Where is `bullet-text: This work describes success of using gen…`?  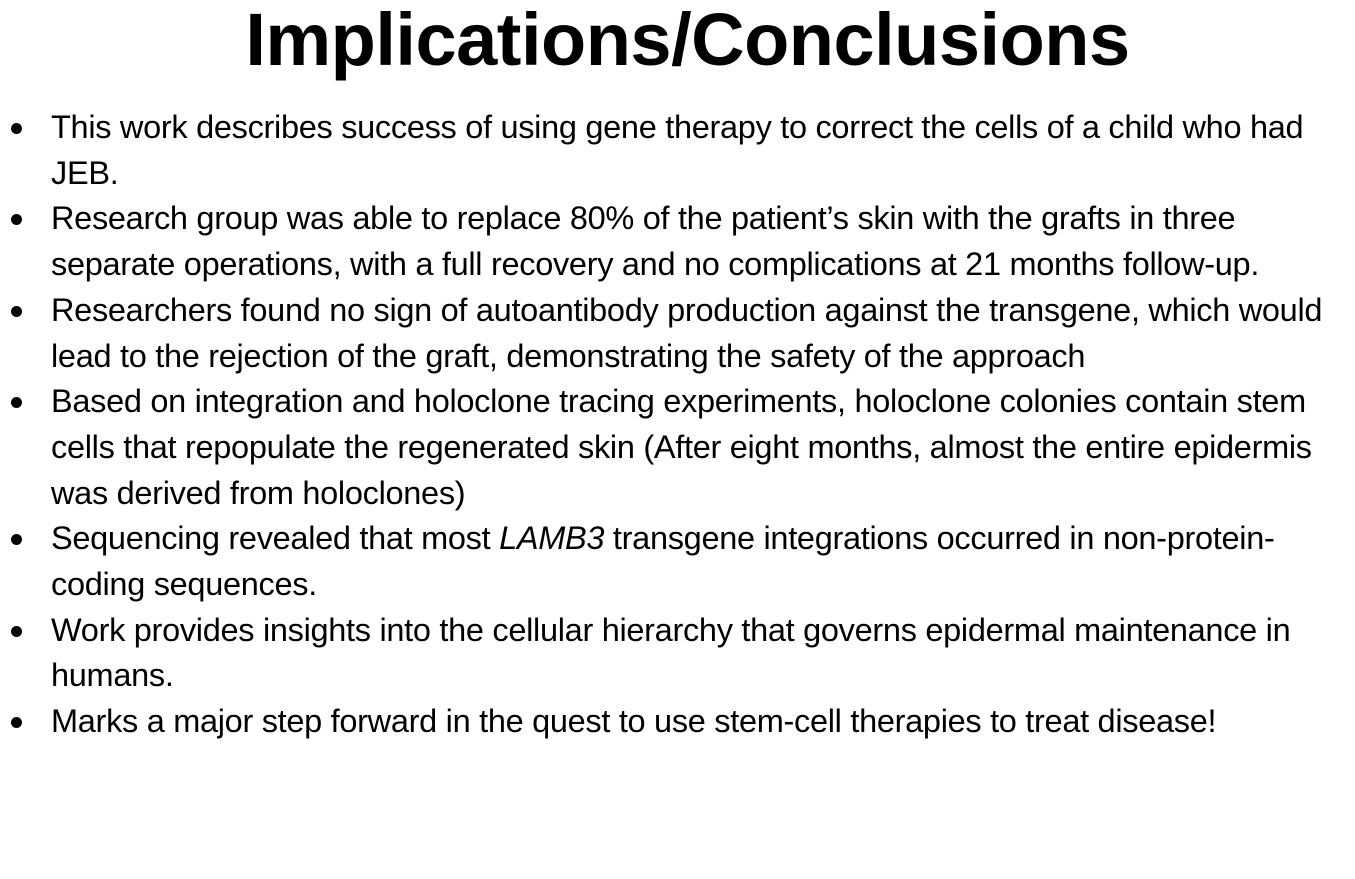 bullet-text: This work describes success of using gen… is located at coordinates (677, 150).